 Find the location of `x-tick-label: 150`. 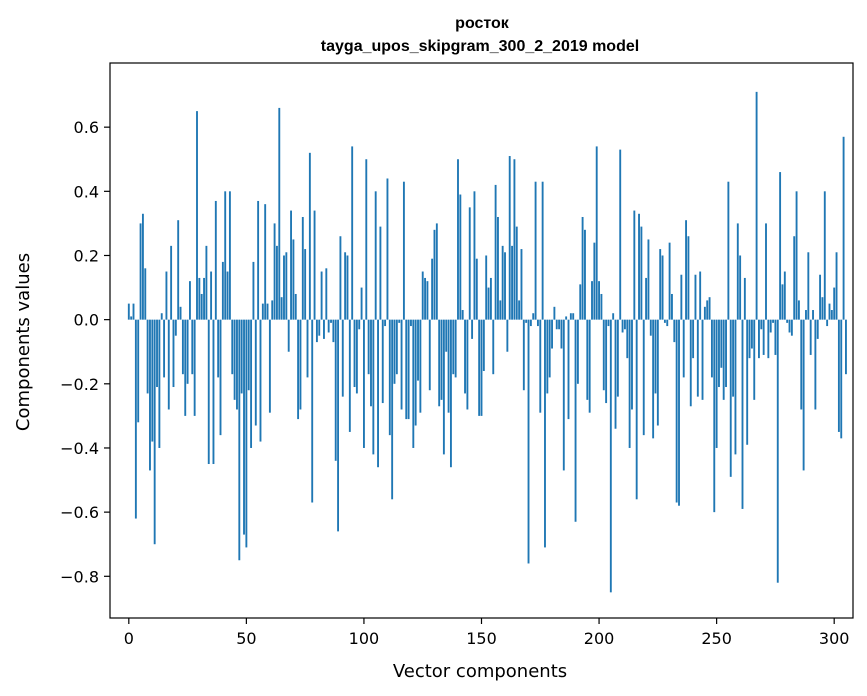

x-tick-label: 150 is located at coordinates (481, 638).